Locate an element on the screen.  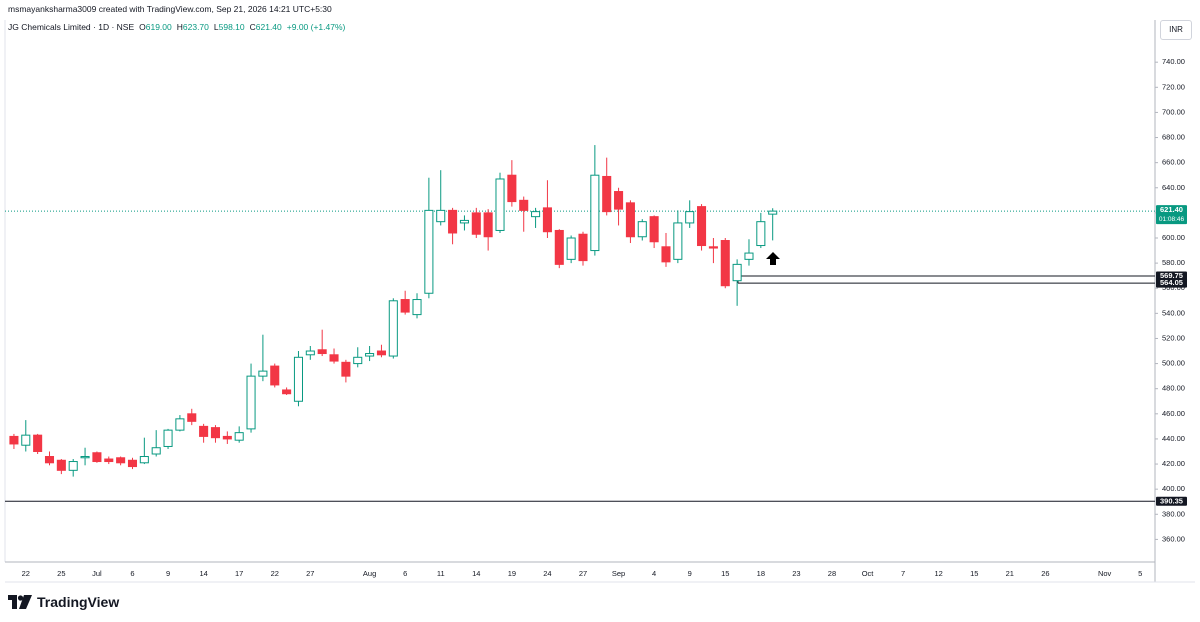
y-tick-label: 740.00 is located at coordinates (1173, 61).